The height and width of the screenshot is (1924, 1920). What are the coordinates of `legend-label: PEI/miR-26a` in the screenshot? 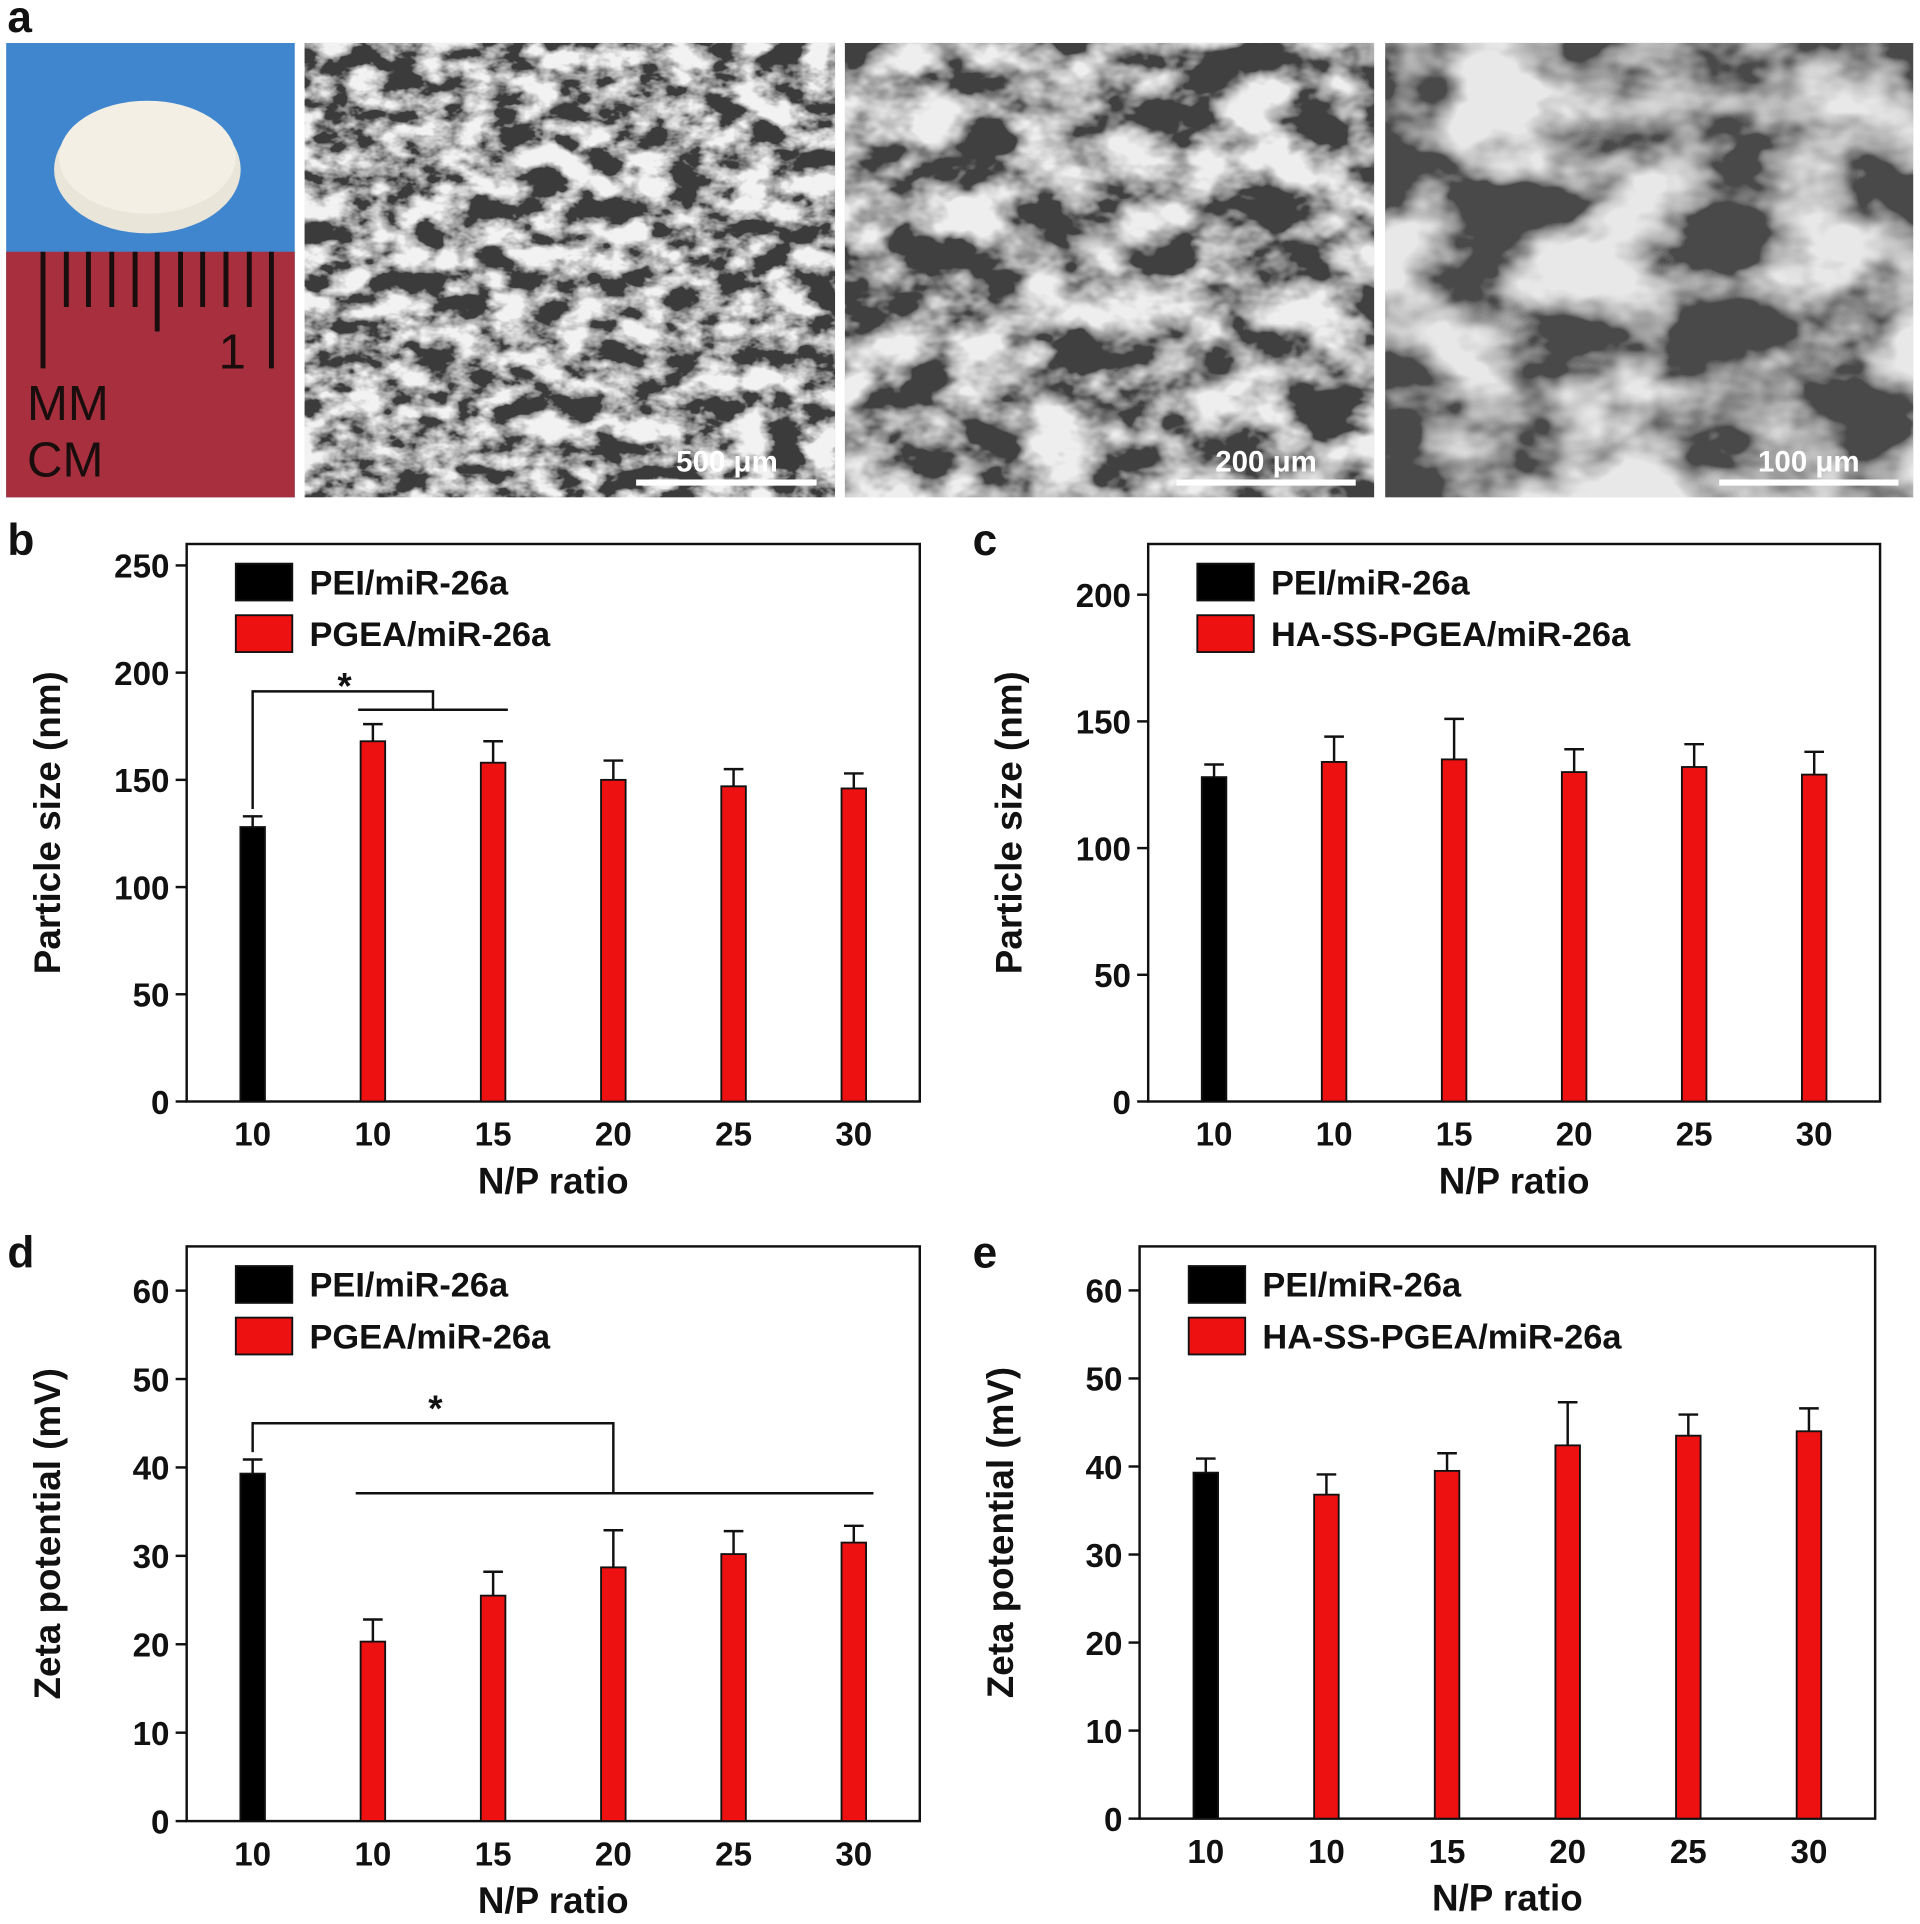 It's located at (409, 1286).